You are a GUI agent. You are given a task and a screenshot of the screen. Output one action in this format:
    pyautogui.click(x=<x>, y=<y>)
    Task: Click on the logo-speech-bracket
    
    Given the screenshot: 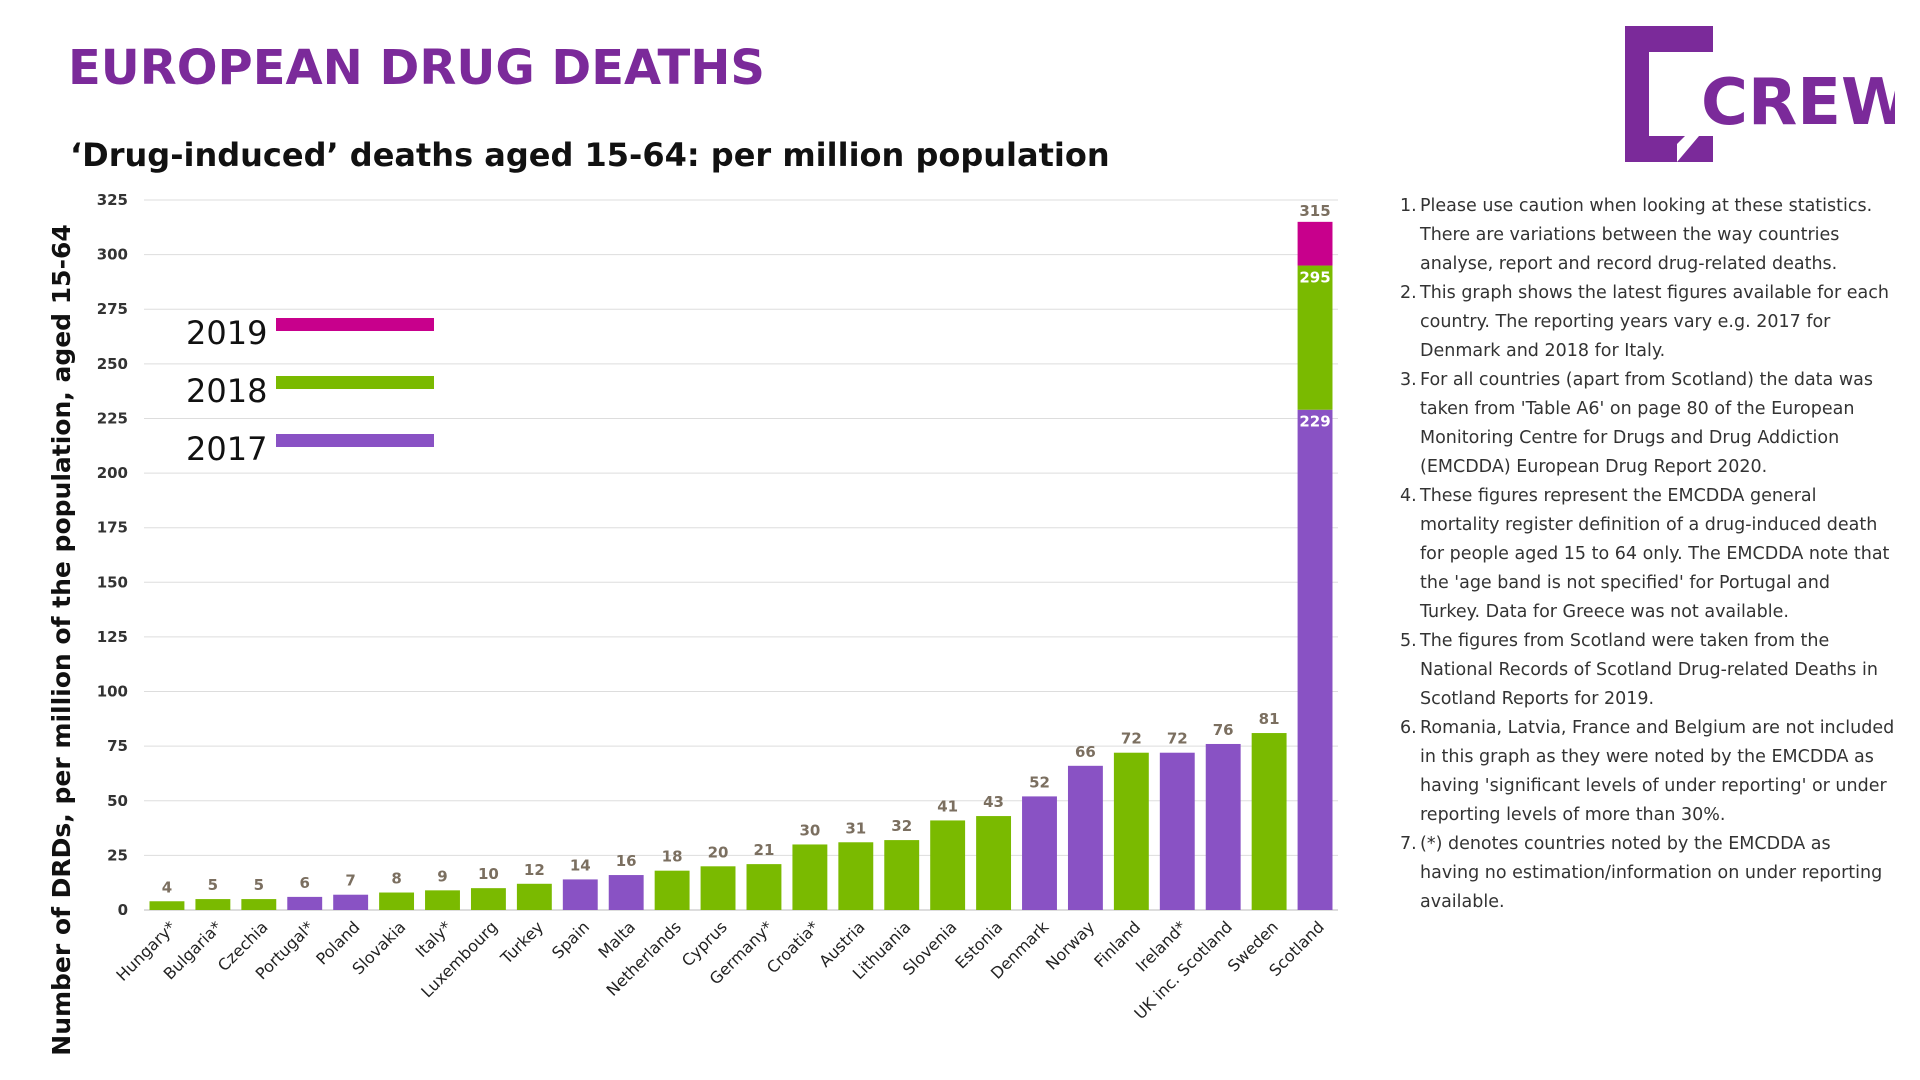 What is the action you would take?
    pyautogui.click(x=1669, y=94)
    